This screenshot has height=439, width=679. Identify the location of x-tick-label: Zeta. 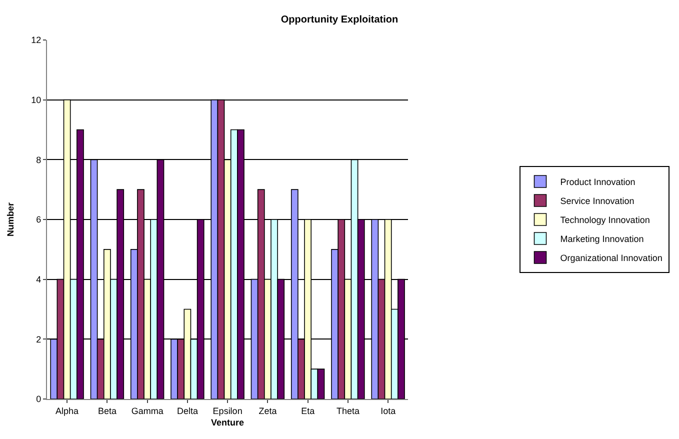
(267, 411).